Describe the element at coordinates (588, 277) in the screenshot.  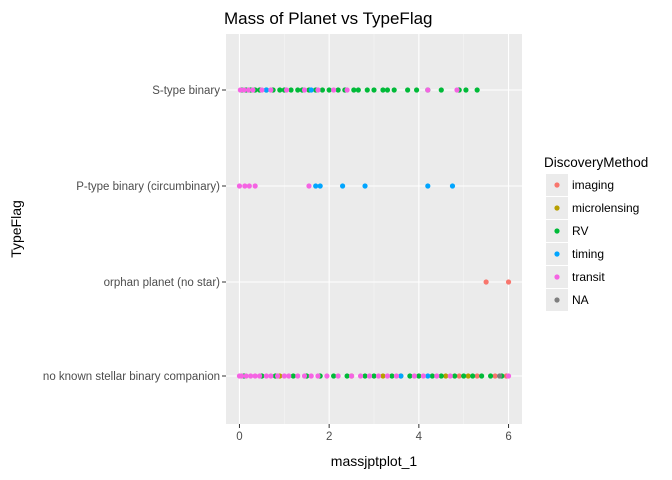
I see `legend-label: transit` at that location.